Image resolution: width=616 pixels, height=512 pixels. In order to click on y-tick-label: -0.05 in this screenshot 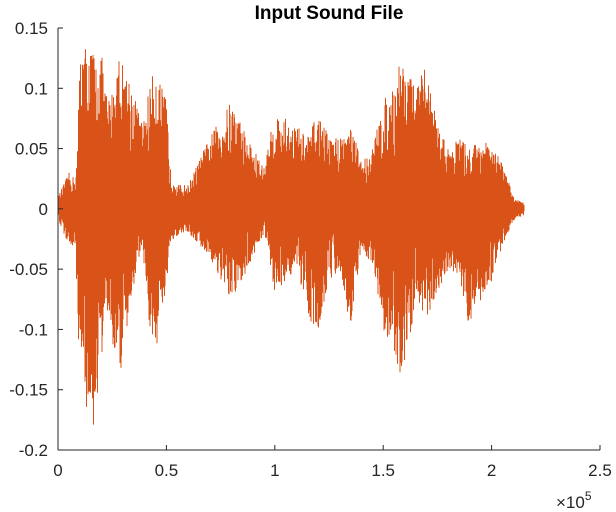, I will do `click(28, 269)`.